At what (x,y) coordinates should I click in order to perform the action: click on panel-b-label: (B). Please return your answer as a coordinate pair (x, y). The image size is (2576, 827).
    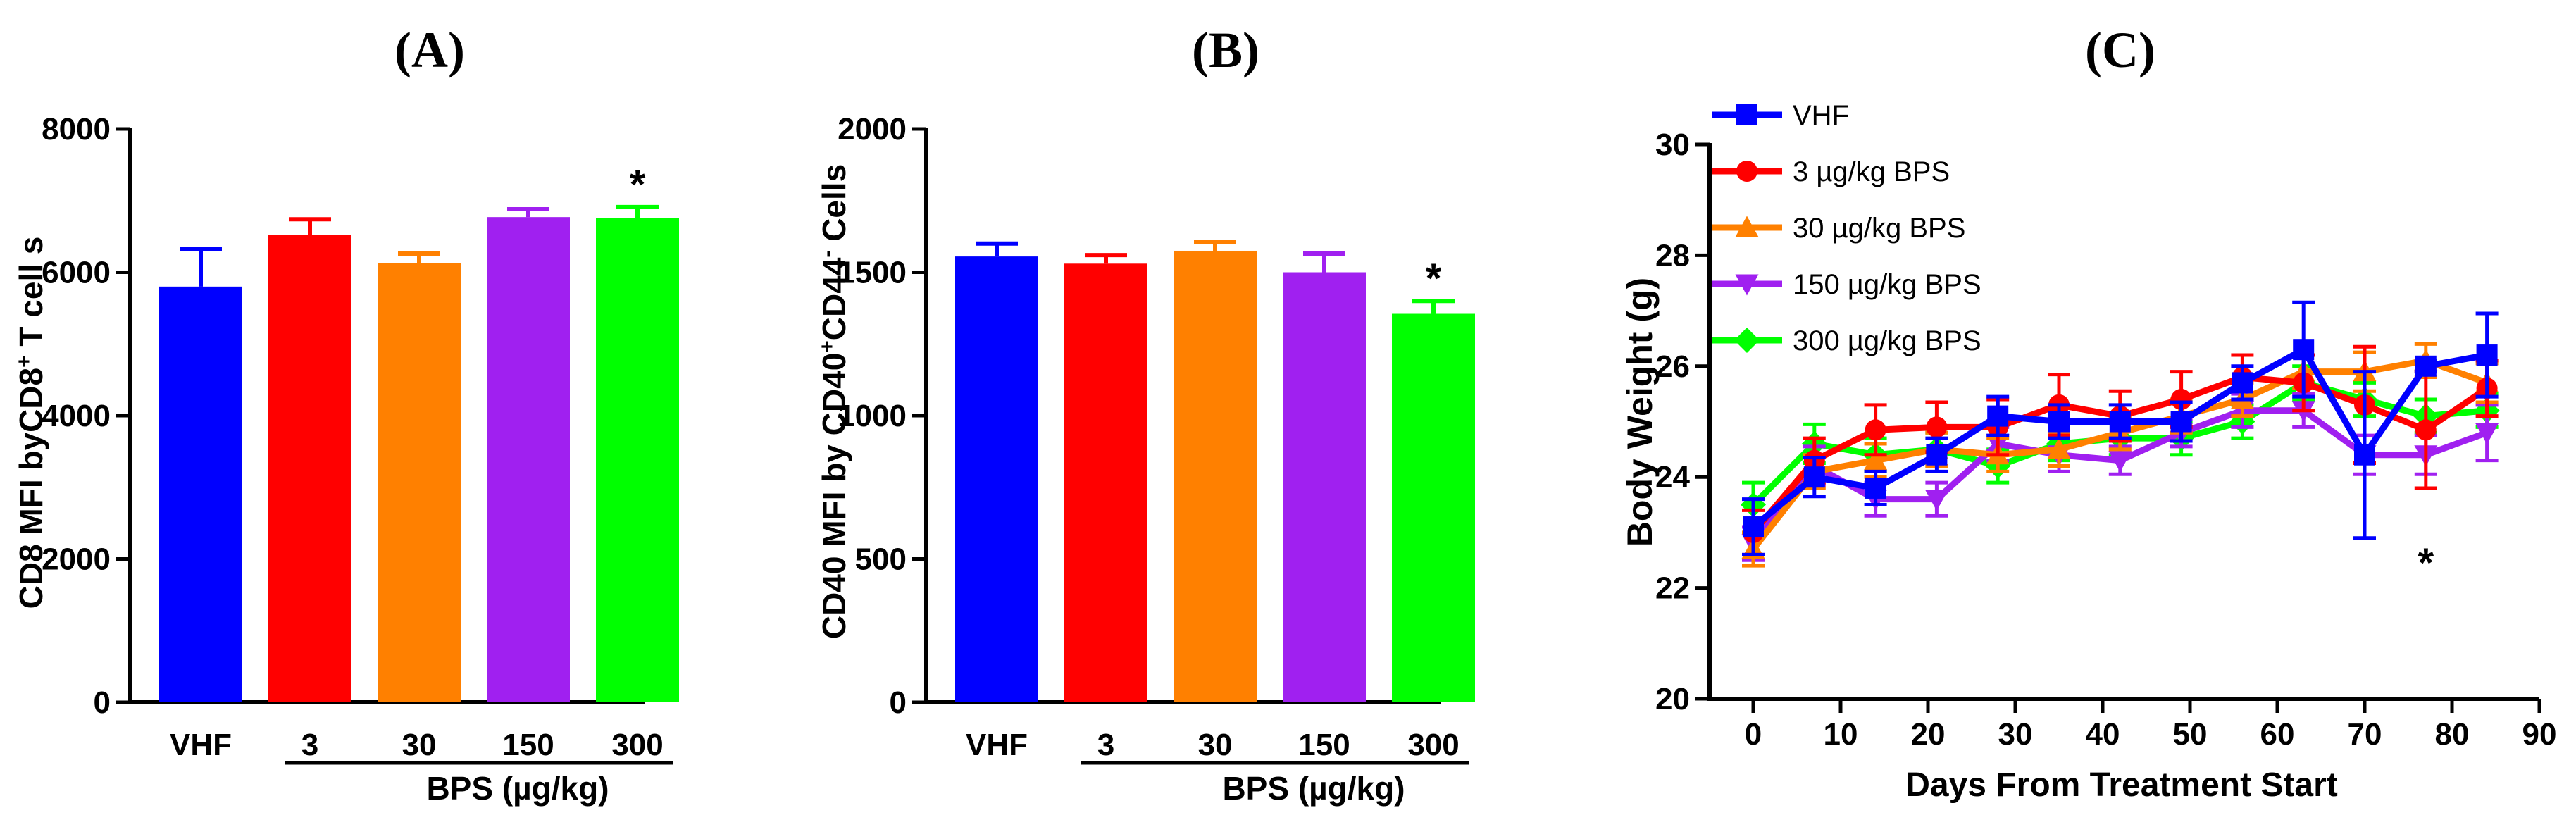
    Looking at the image, I should click on (1225, 50).